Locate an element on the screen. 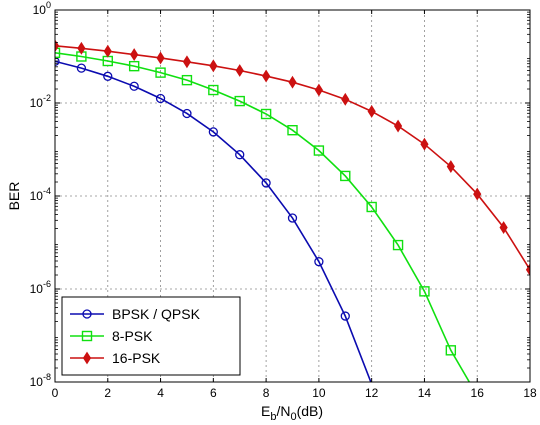  y-tick-exponent: -2 is located at coordinates (47, 98).